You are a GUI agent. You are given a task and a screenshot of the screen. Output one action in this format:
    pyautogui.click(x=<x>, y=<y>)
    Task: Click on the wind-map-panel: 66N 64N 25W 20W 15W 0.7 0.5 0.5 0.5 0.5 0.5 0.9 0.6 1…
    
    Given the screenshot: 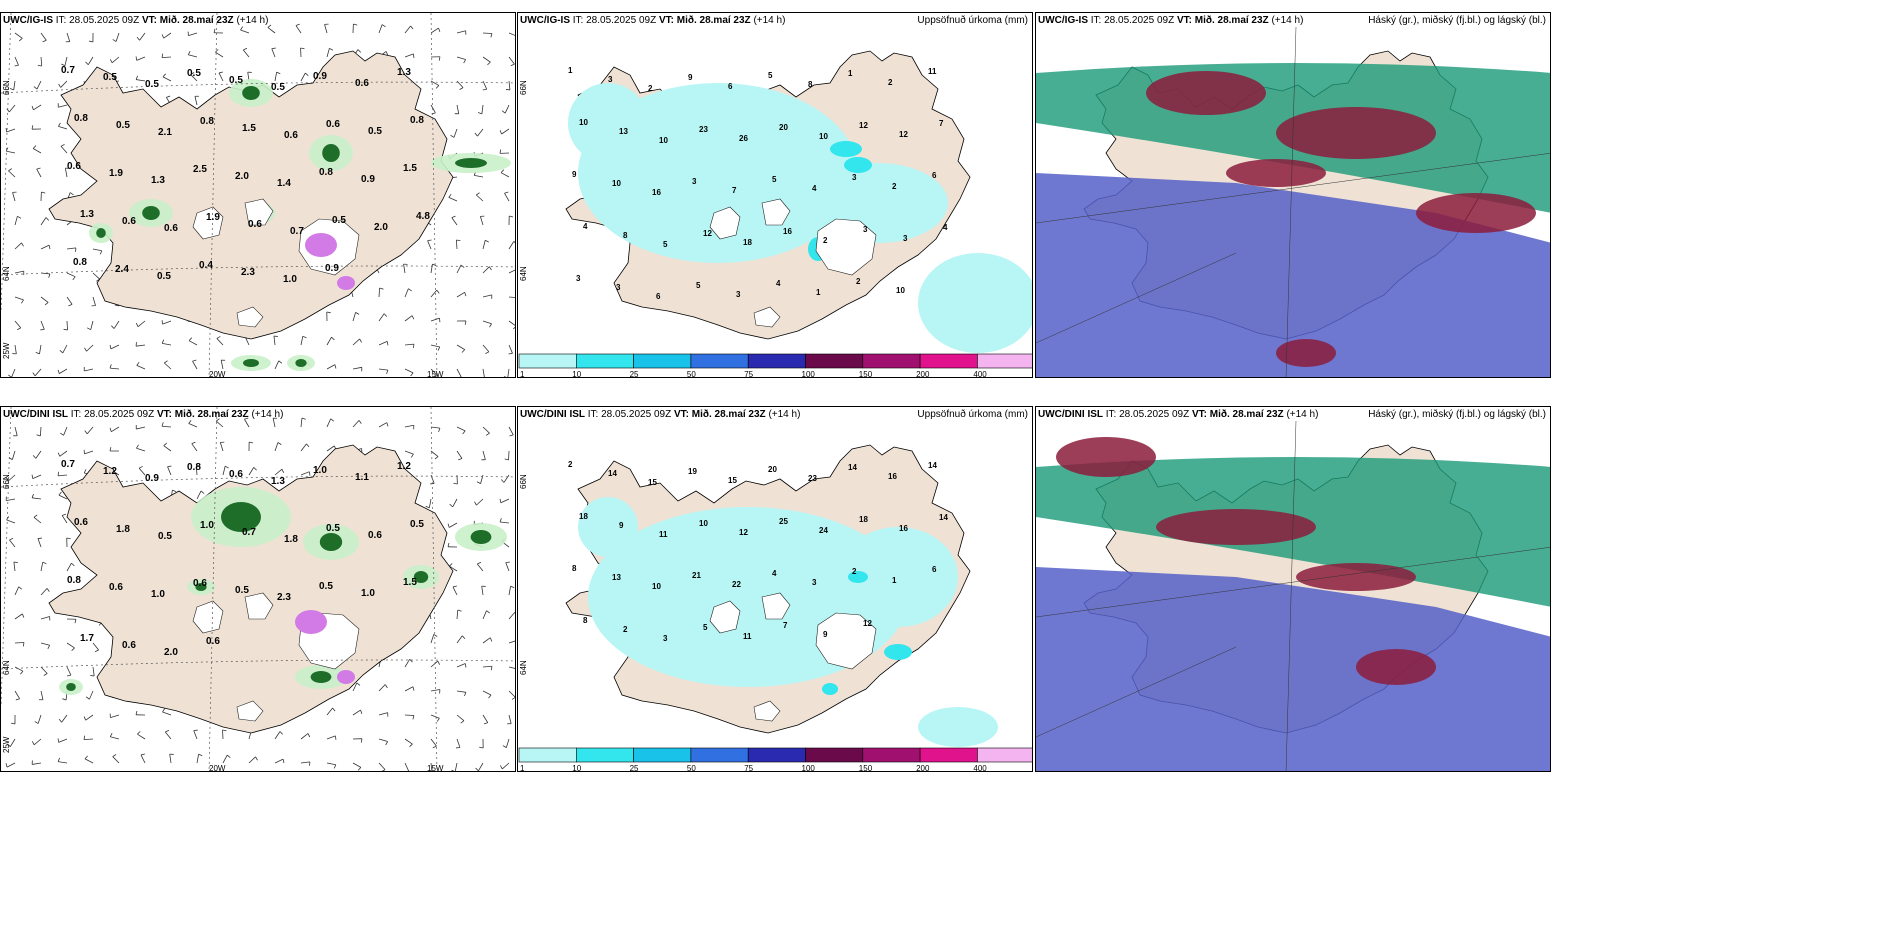 What is the action you would take?
    pyautogui.click(x=258, y=195)
    